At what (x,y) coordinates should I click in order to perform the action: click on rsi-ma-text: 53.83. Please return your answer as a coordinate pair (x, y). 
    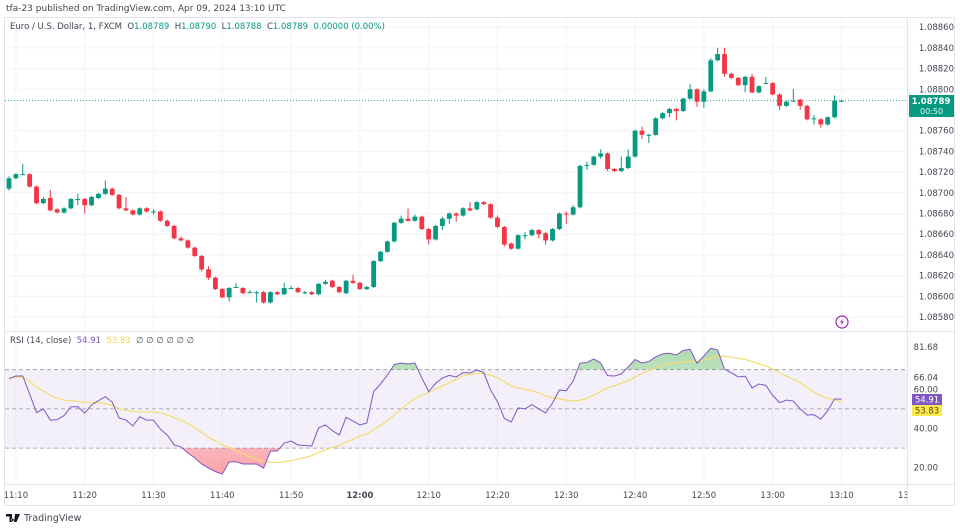
    Looking at the image, I should click on (927, 412).